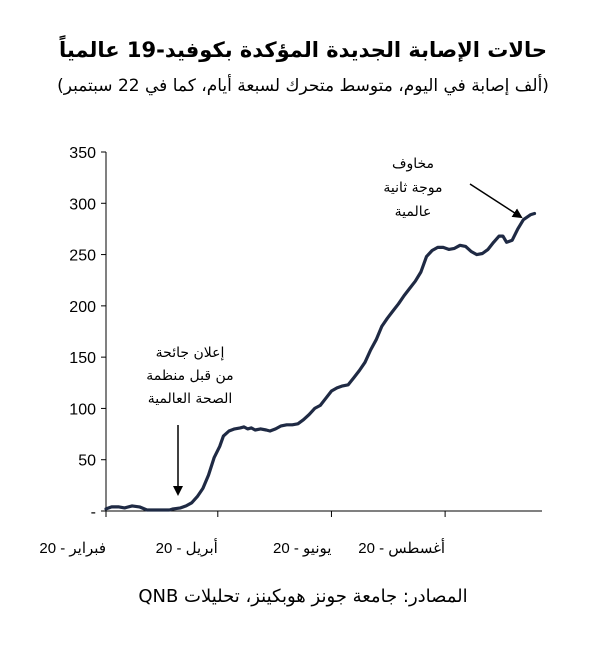  Describe the element at coordinates (413, 212) in the screenshot. I see `annotation-wave-line-3: عالمية` at that location.